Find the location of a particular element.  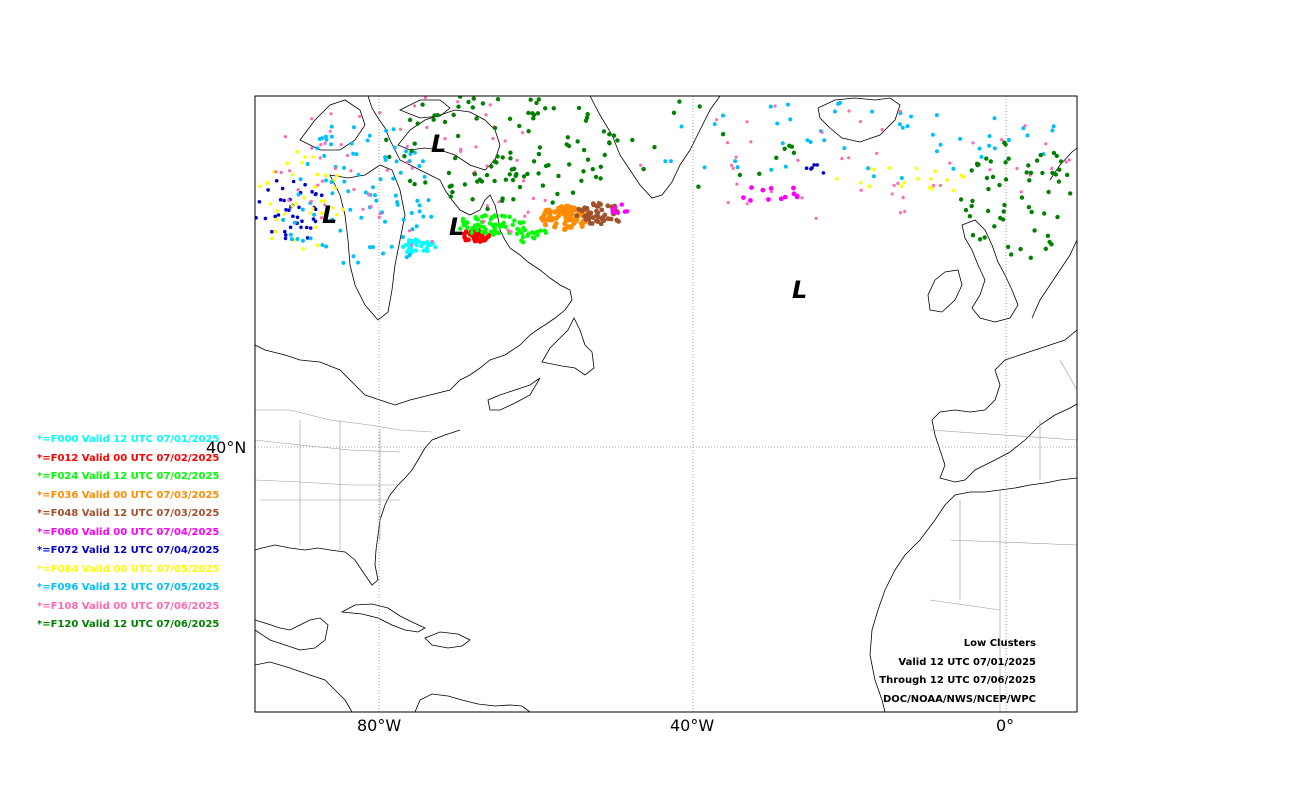

legend-item: *=F036 Valid 00 UTC 07/03/2025 is located at coordinates (128, 495).